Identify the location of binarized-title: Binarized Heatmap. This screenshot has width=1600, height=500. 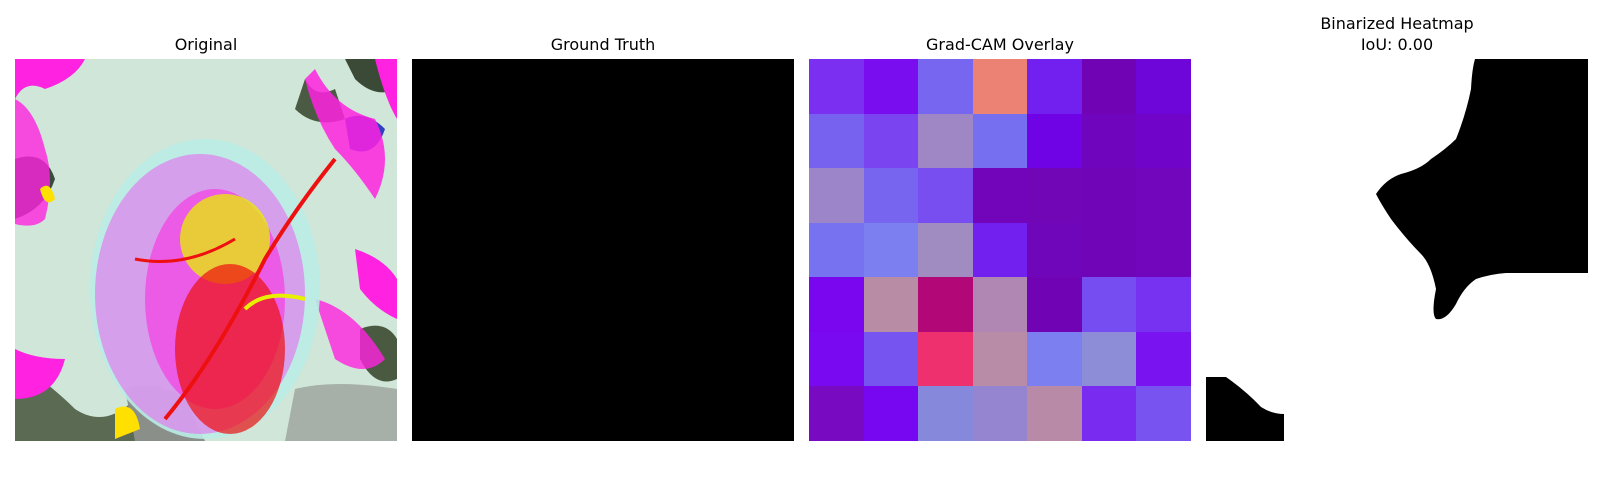
(1397, 23).